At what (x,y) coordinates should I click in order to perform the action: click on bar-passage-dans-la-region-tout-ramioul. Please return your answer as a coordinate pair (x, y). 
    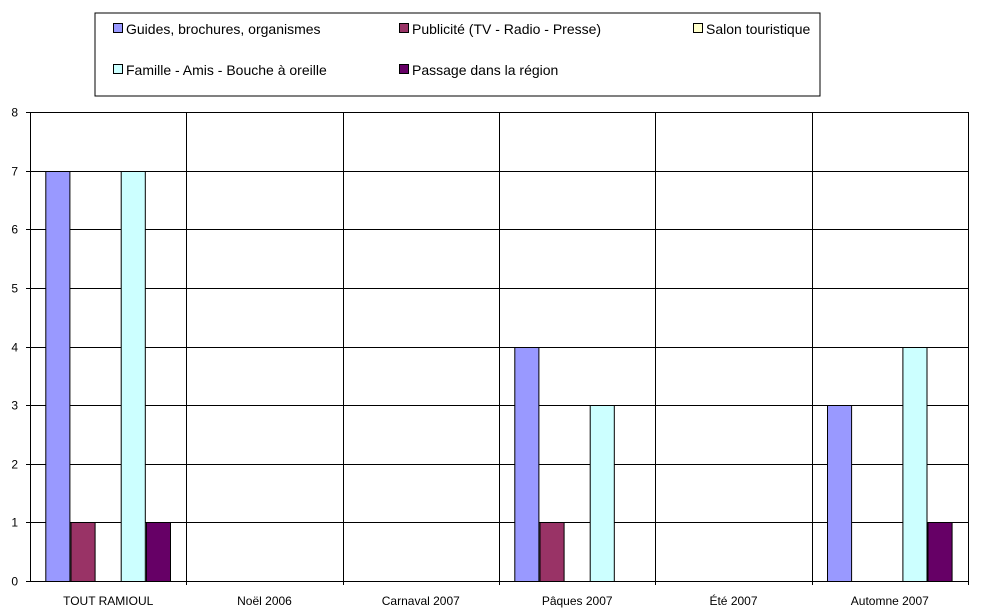
    Looking at the image, I should click on (158, 552).